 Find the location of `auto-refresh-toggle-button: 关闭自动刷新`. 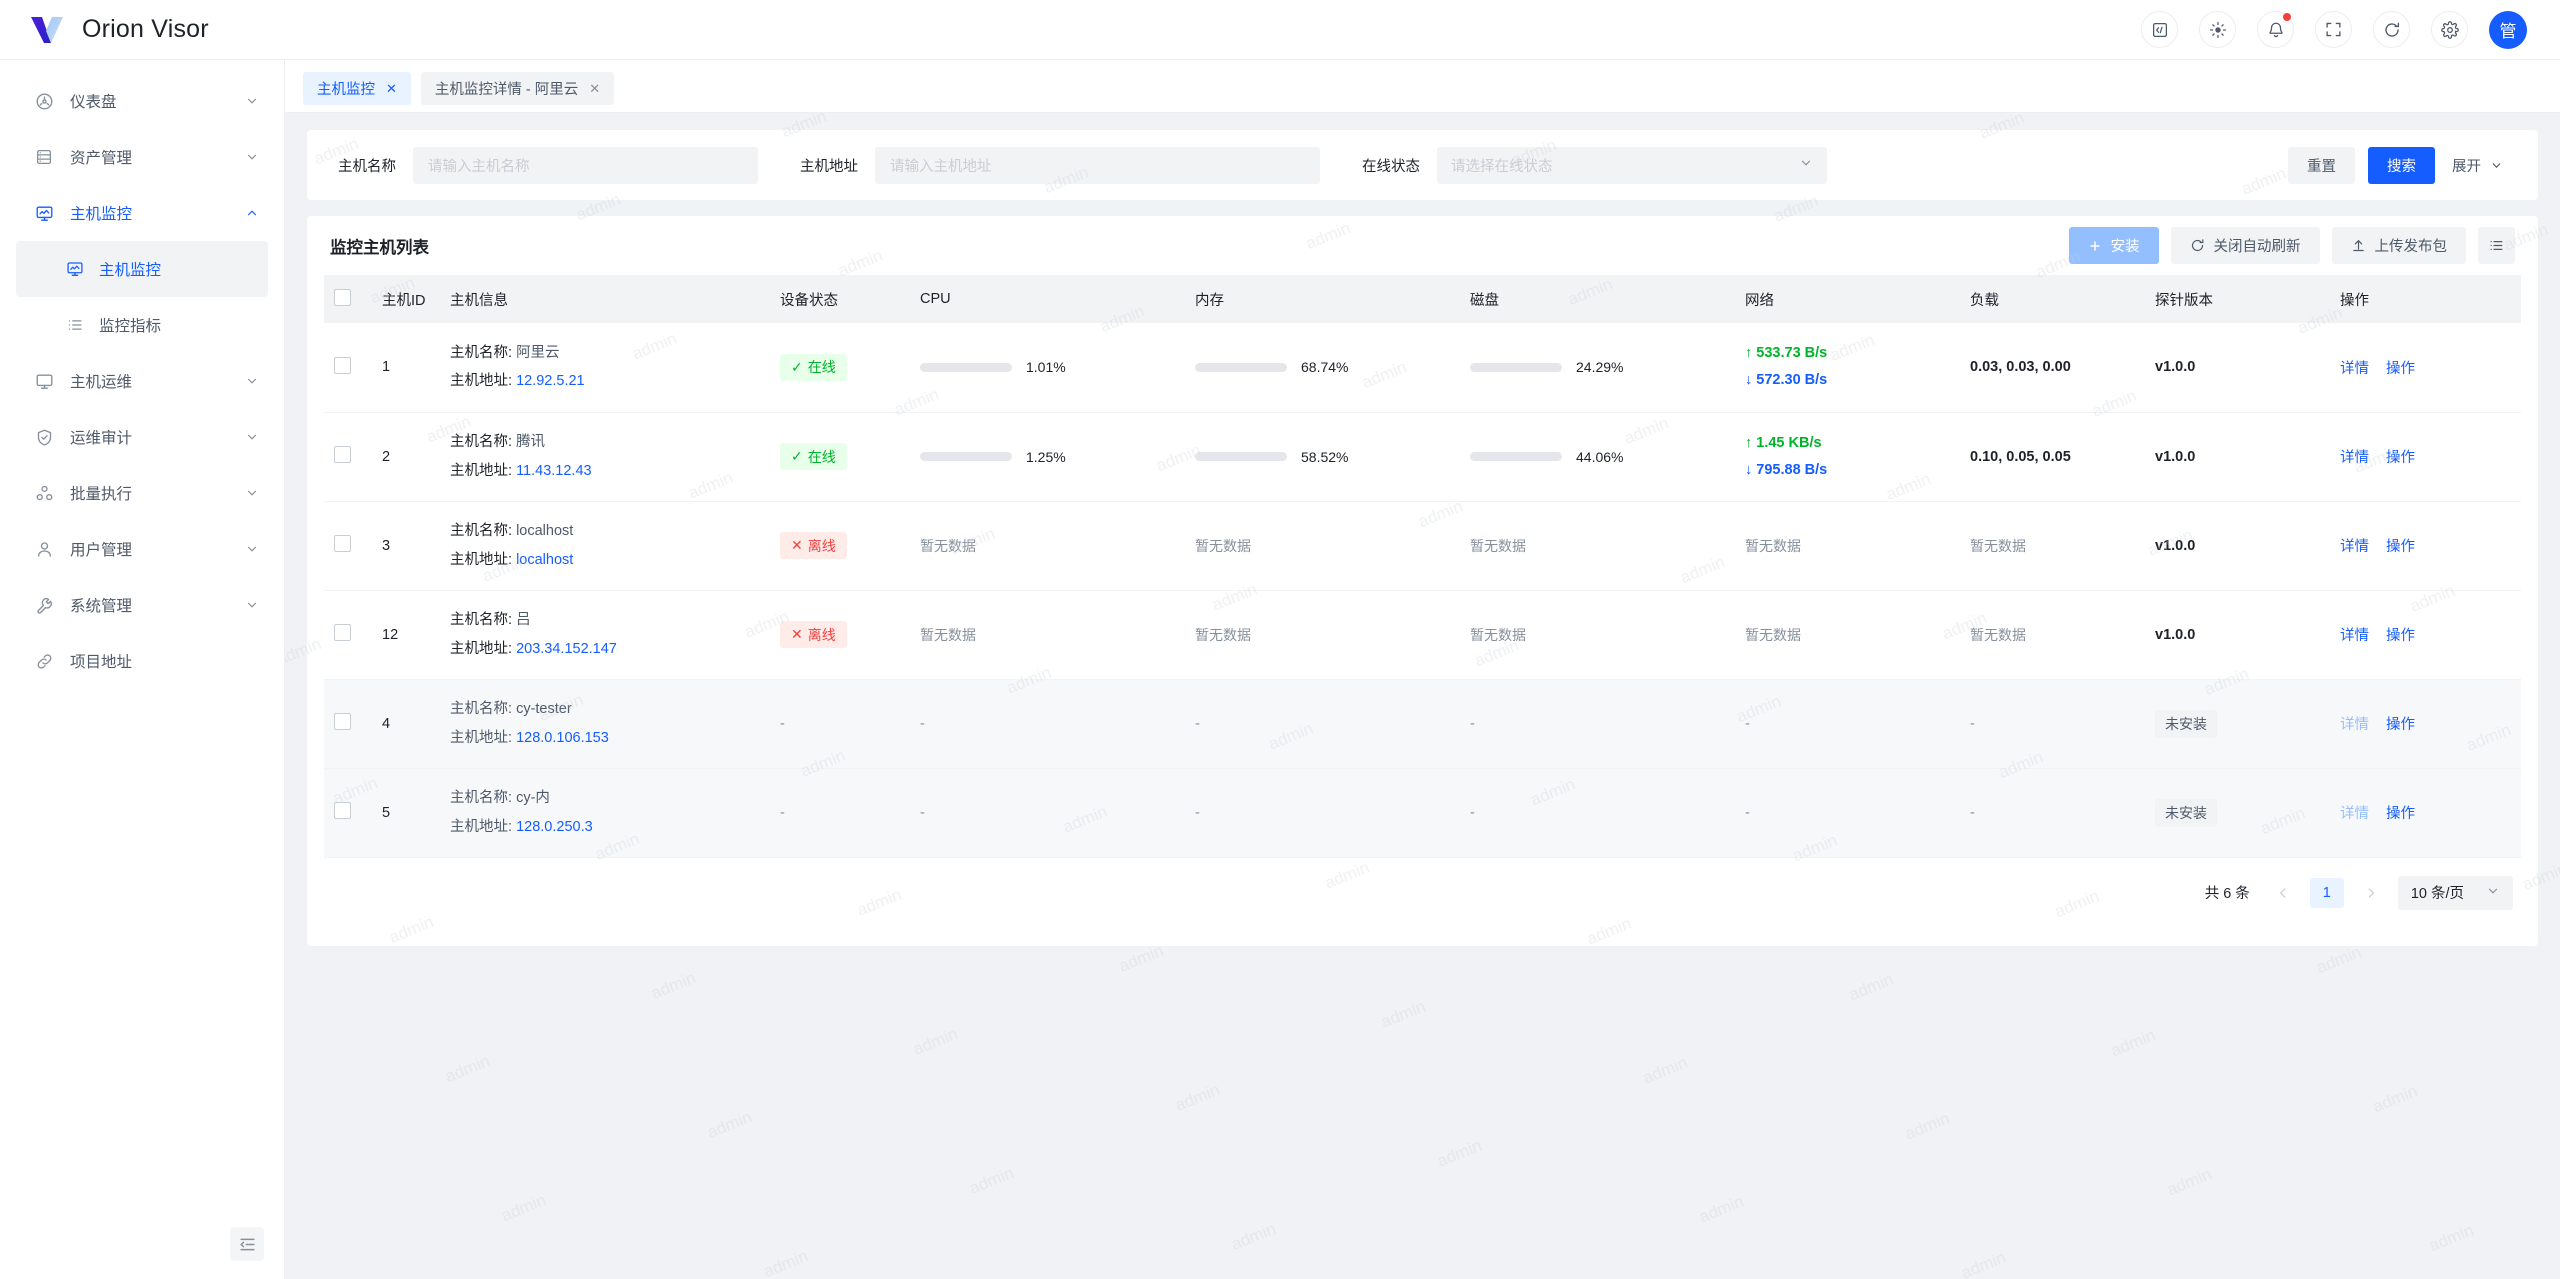

auto-refresh-toggle-button: 关闭自动刷新 is located at coordinates (2245, 245).